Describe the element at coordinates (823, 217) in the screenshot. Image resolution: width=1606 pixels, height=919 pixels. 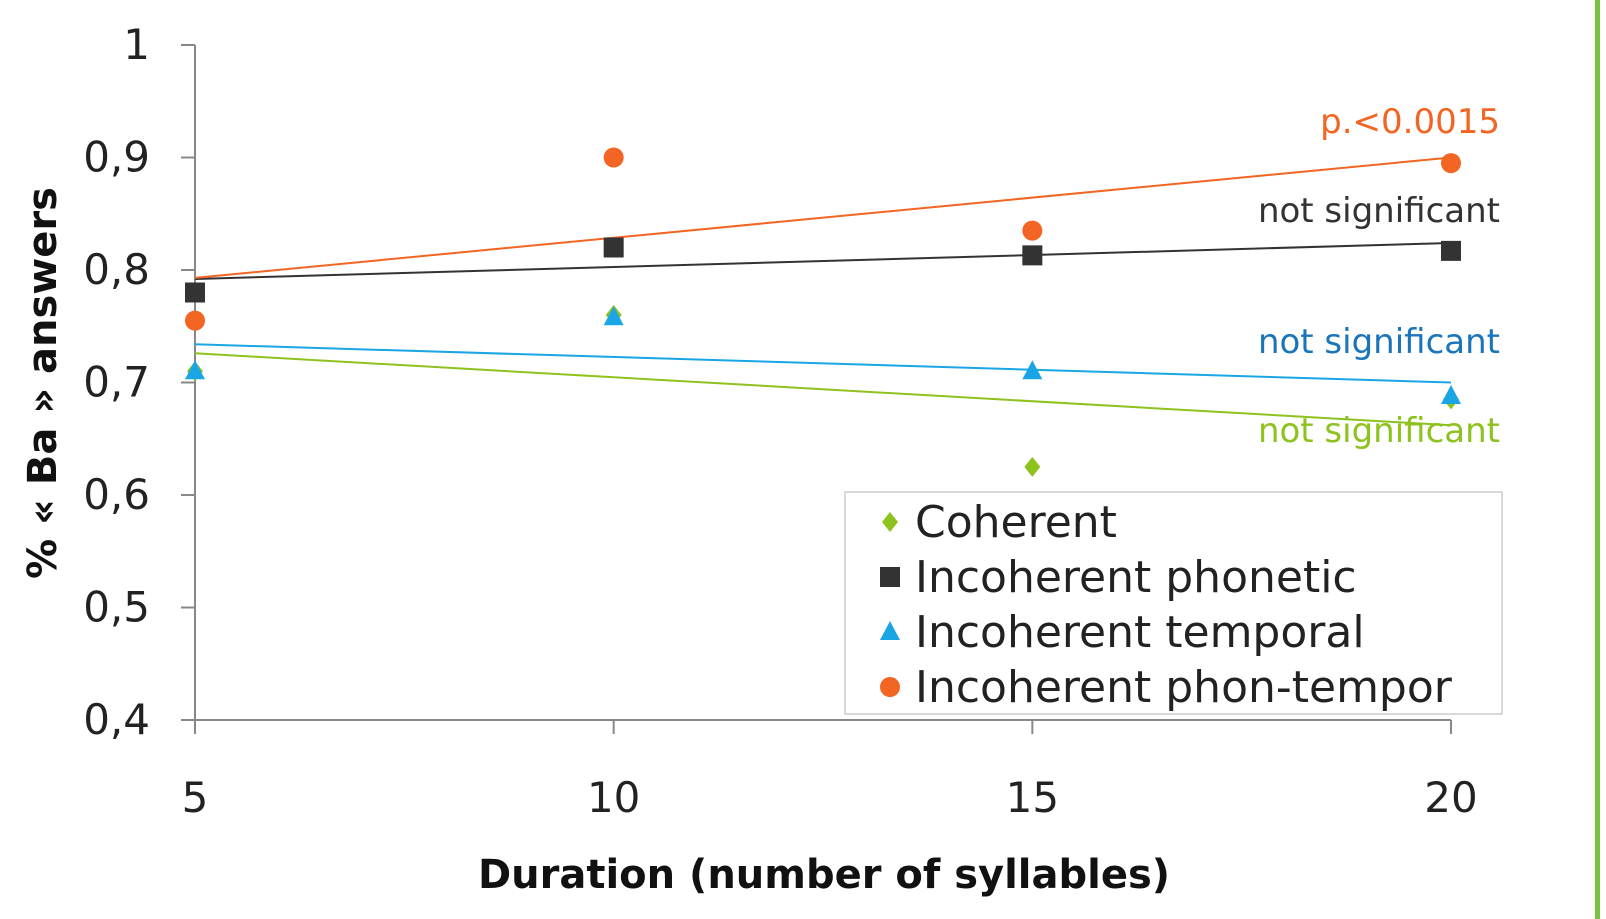
I see `trendline-incoherent-phon-tempor` at that location.